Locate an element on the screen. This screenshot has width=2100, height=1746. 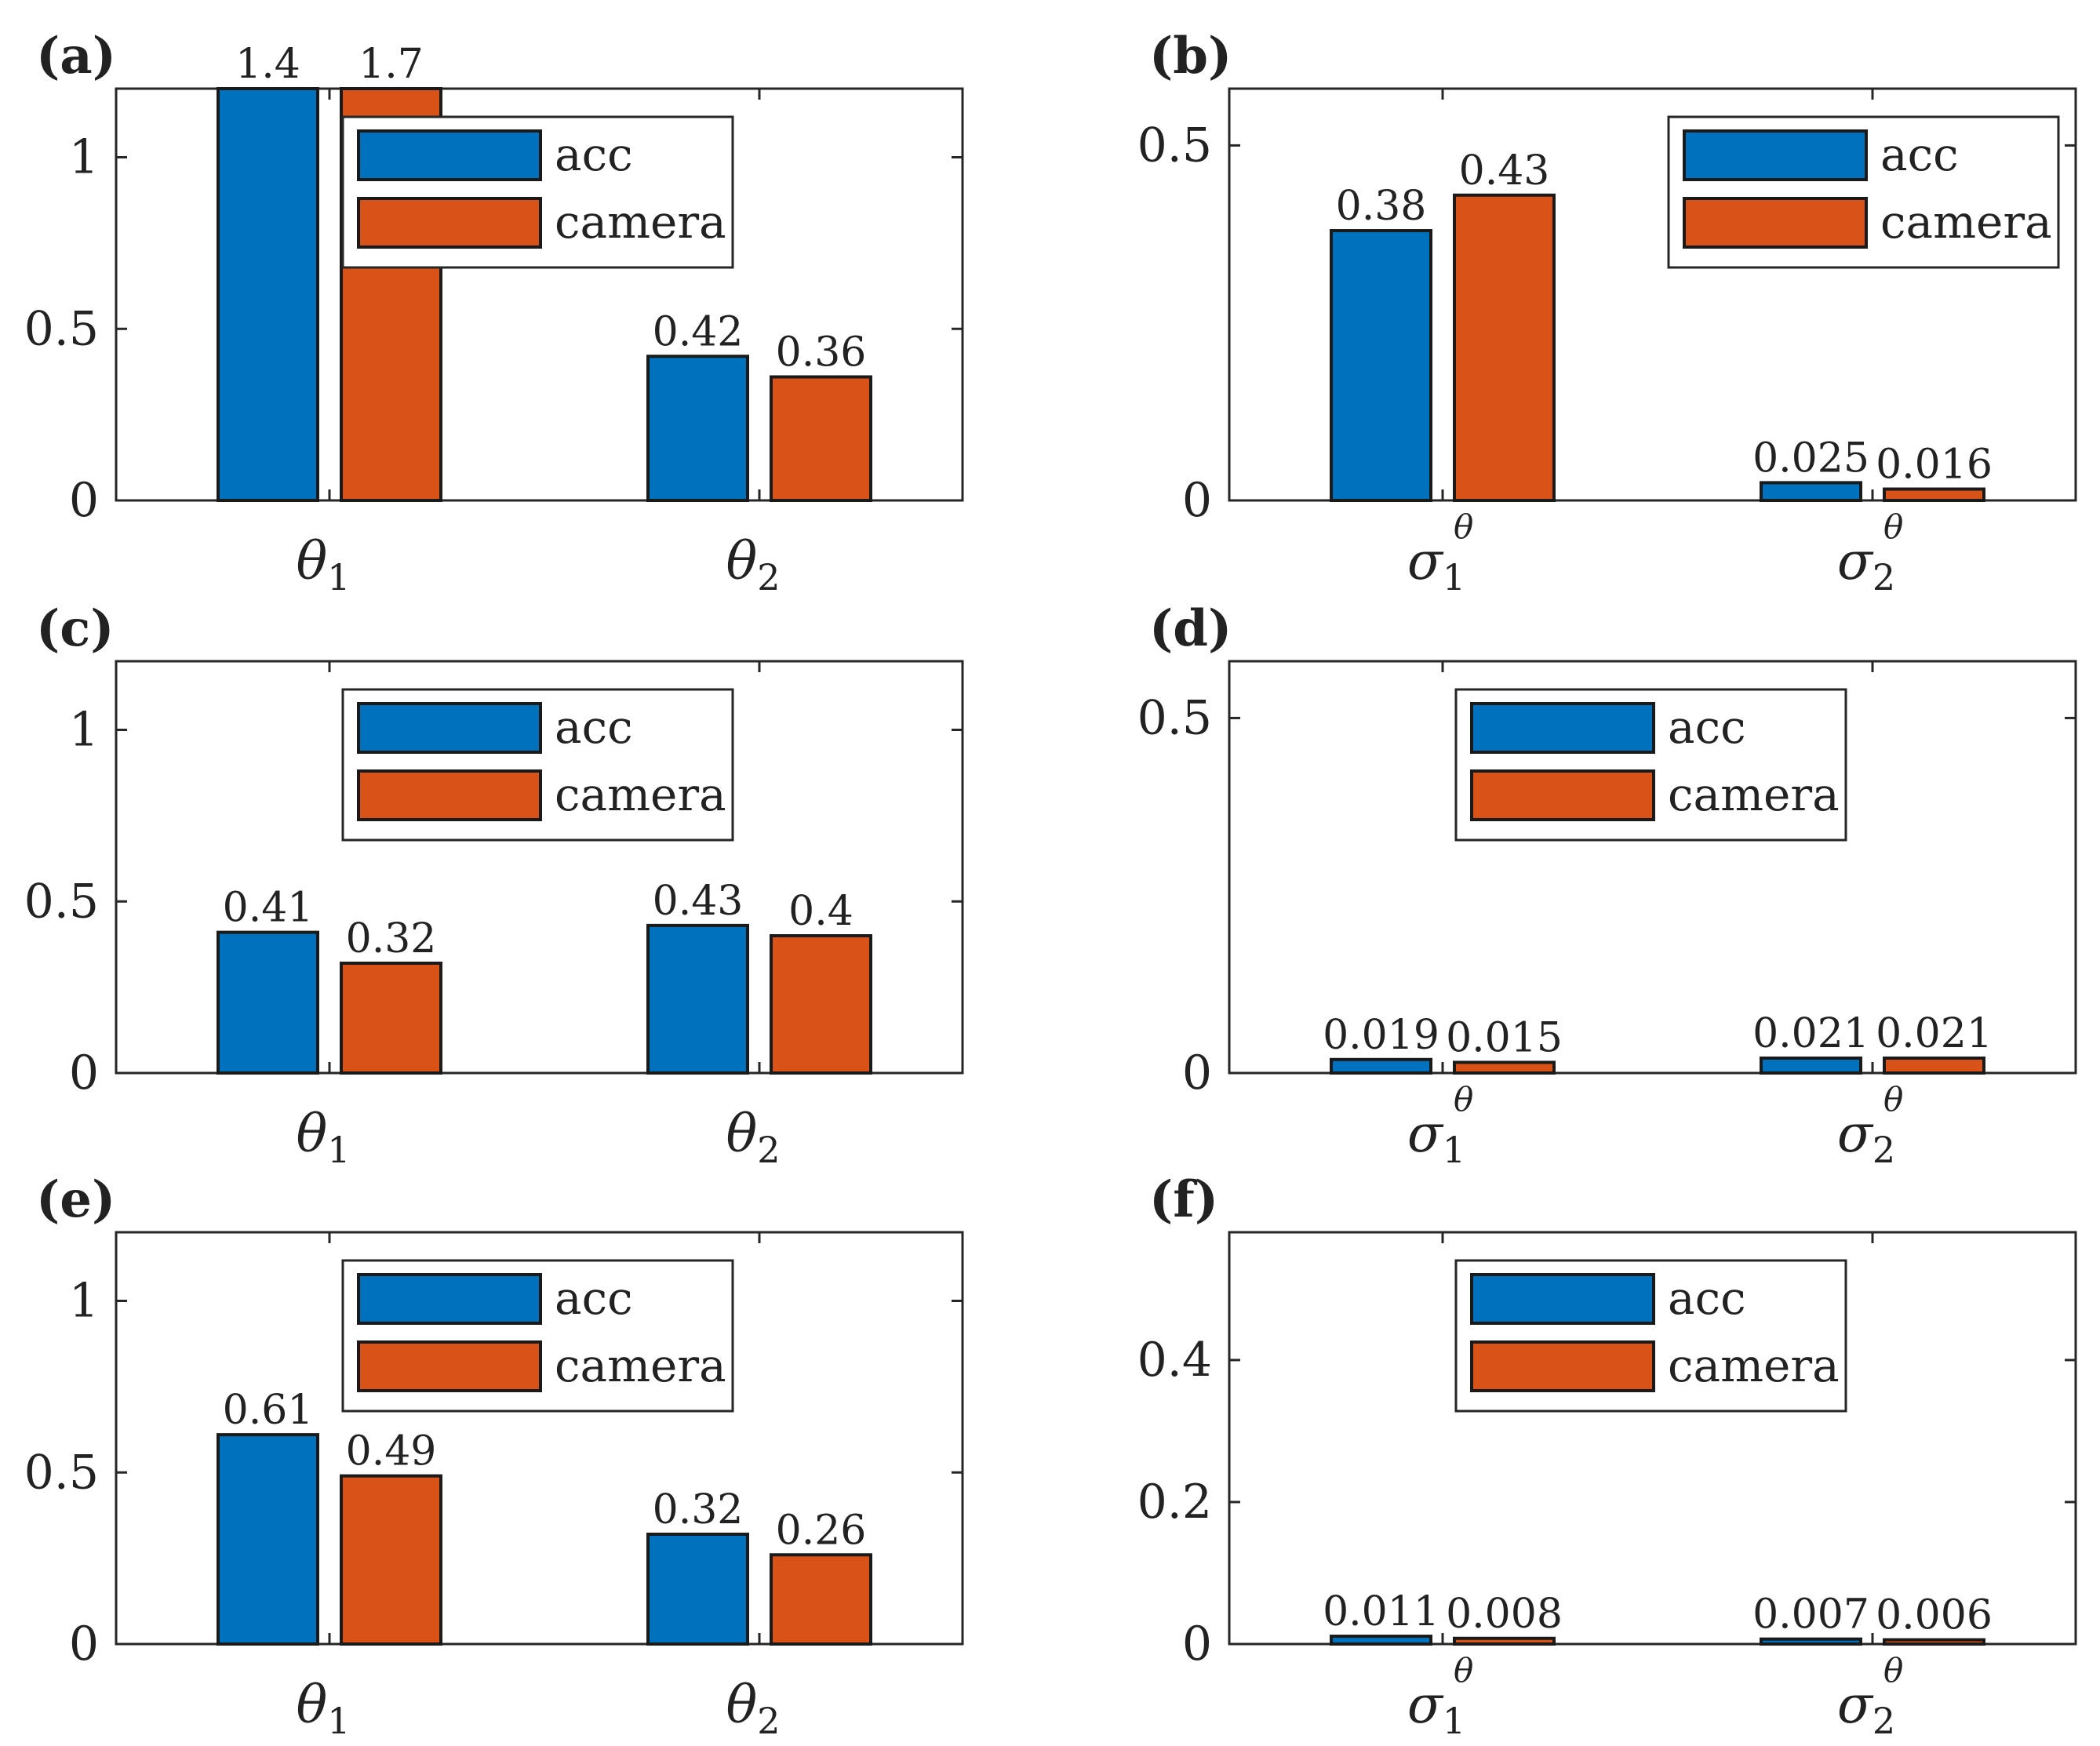
panel-label: (c) is located at coordinates (75, 628).